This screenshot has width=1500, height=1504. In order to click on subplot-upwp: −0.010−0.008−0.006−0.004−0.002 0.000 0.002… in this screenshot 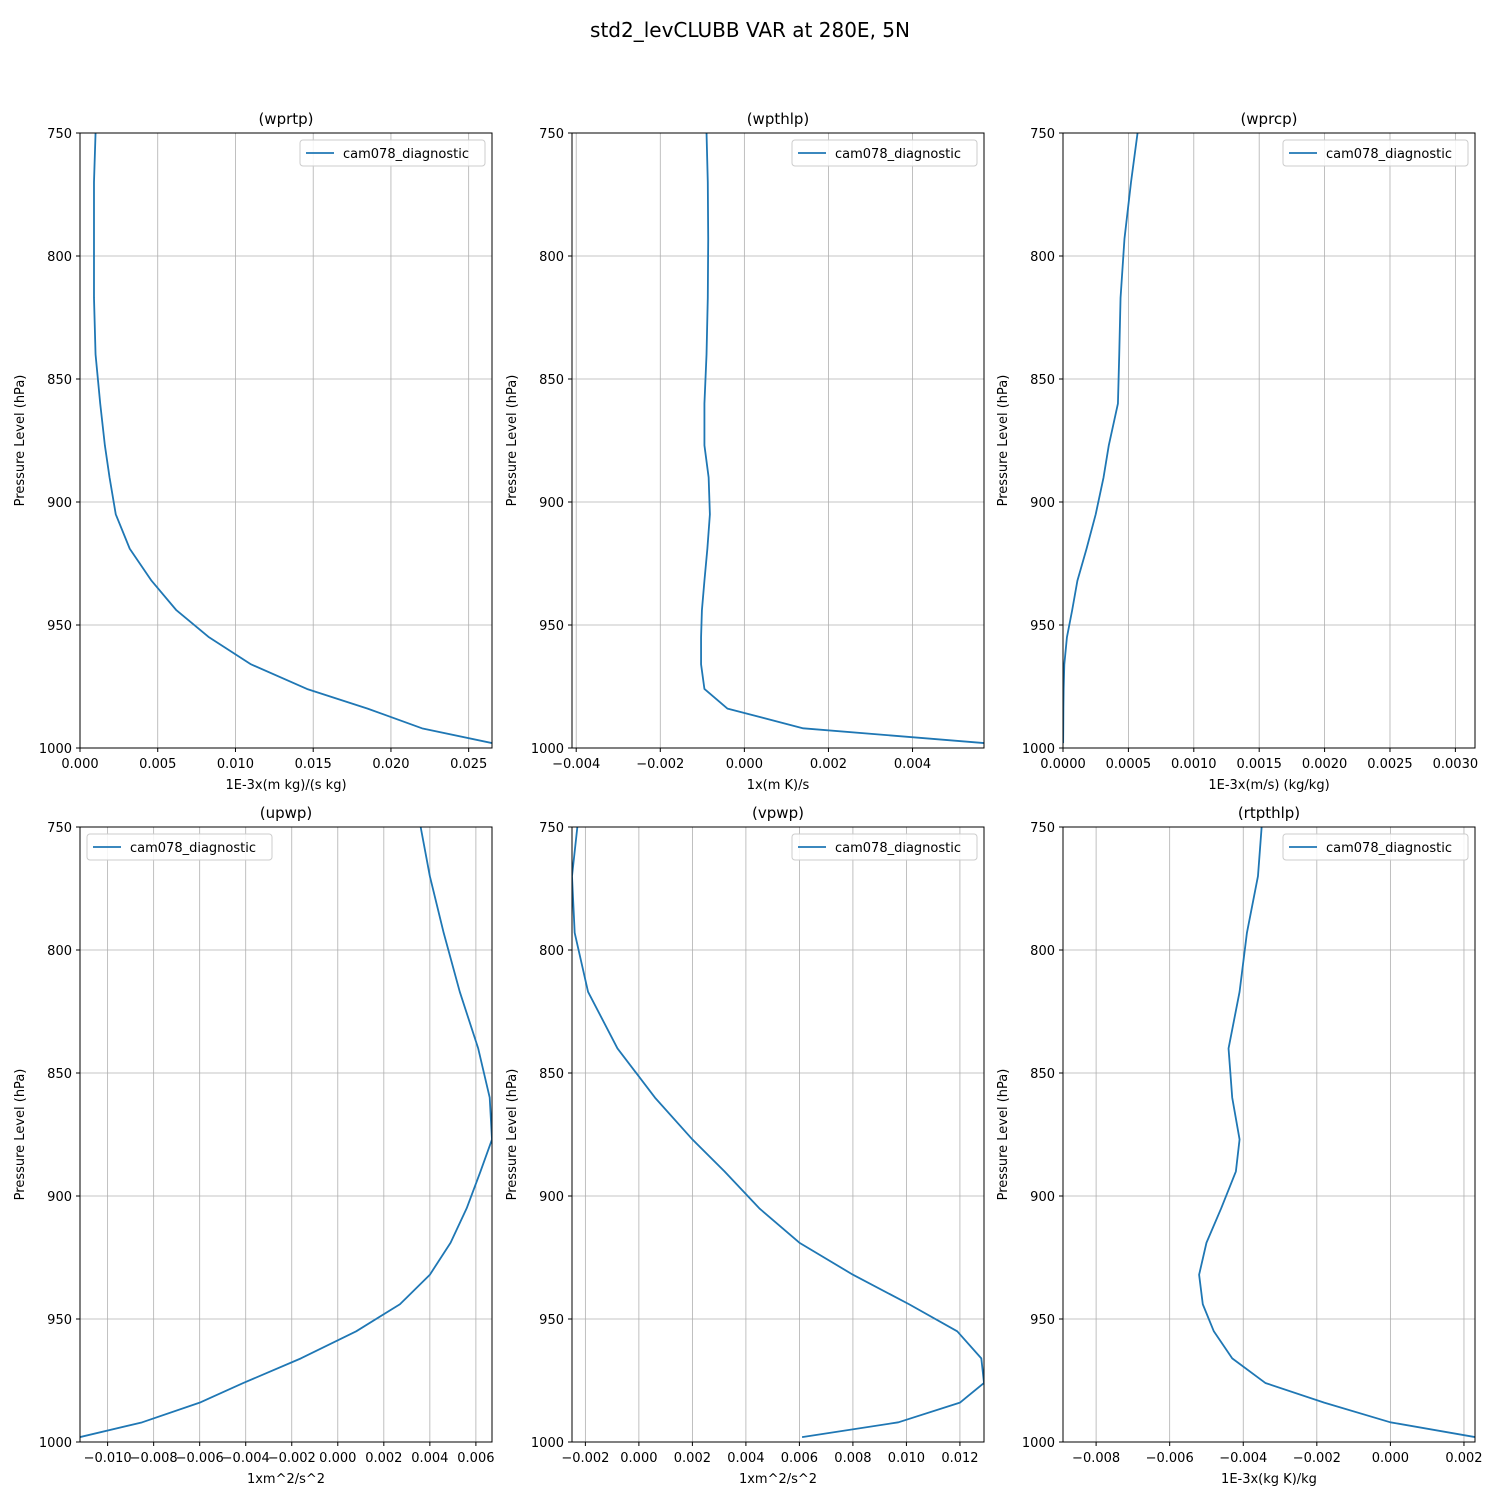, I will do `click(253, 1145)`.